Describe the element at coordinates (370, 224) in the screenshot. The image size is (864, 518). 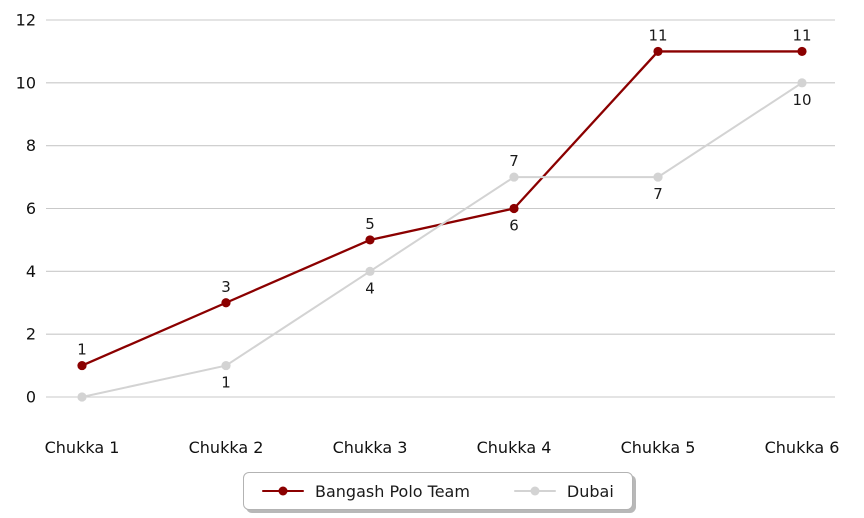
I see `data-point-label: 5` at that location.